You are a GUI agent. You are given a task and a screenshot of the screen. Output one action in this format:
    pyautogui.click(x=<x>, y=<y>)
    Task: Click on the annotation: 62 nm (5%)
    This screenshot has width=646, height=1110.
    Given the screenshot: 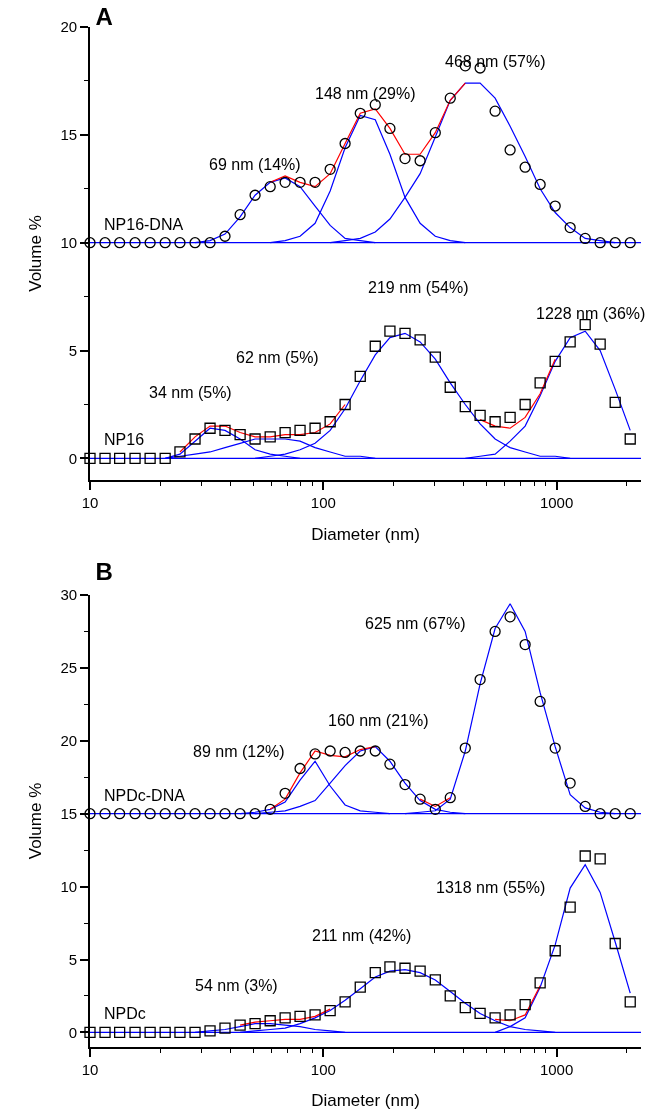 What is the action you would take?
    pyautogui.click(x=277, y=357)
    